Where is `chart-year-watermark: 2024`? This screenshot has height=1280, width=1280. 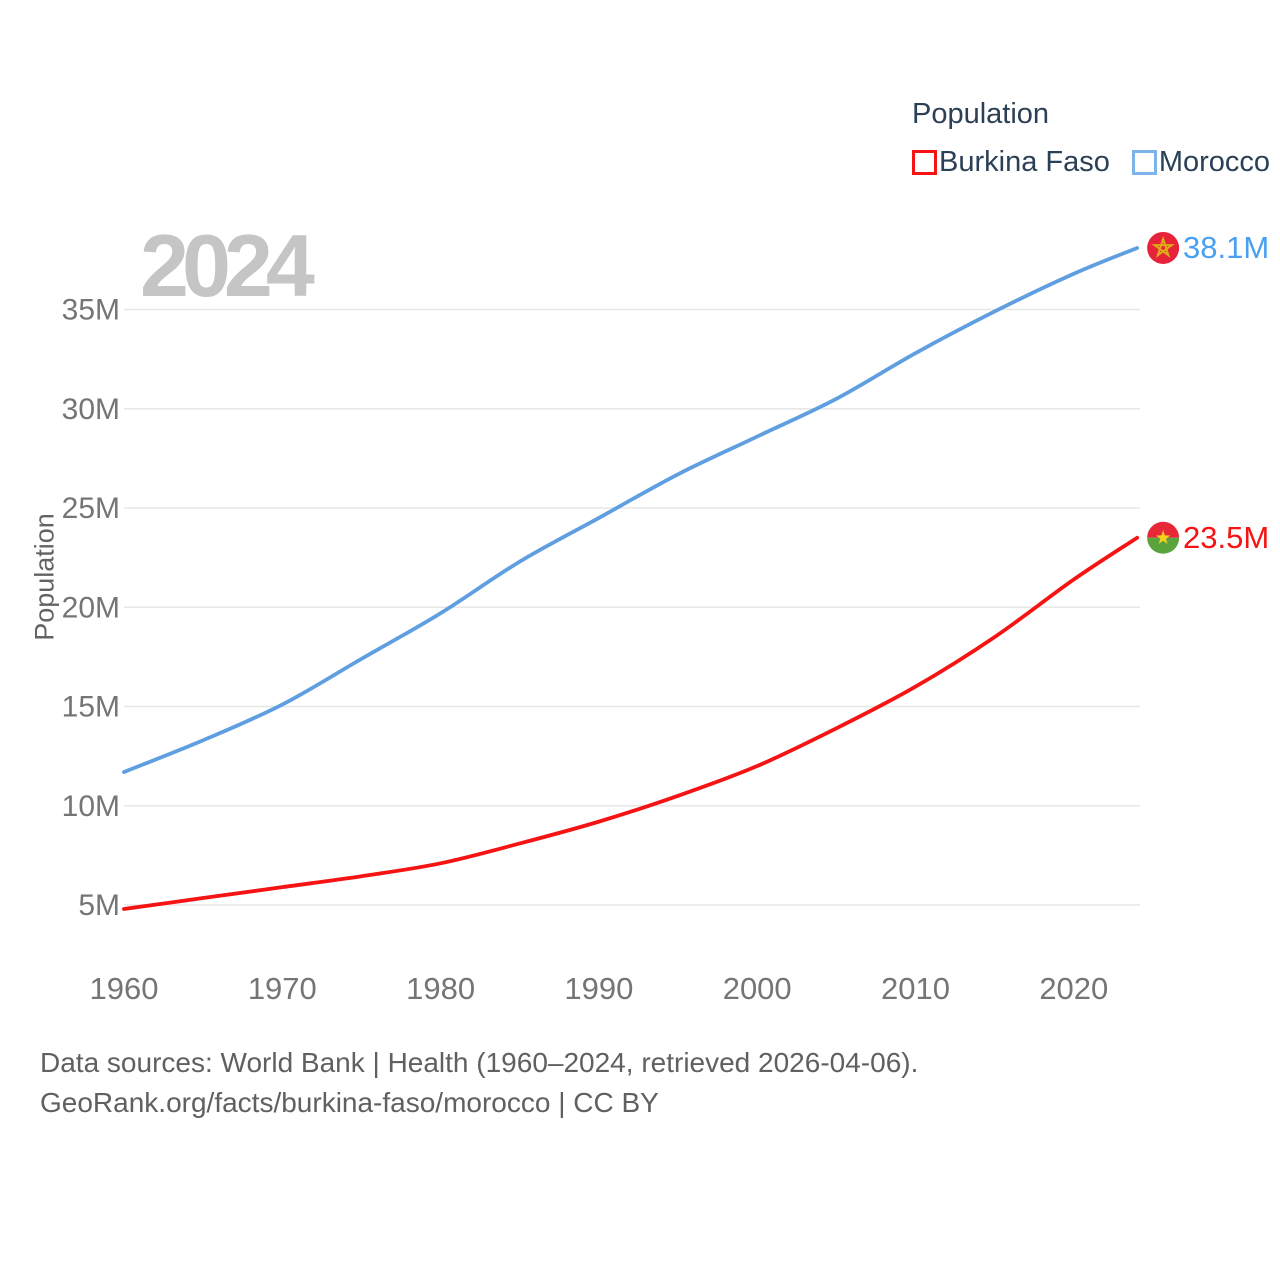
chart-year-watermark: 2024 is located at coordinates (227, 265).